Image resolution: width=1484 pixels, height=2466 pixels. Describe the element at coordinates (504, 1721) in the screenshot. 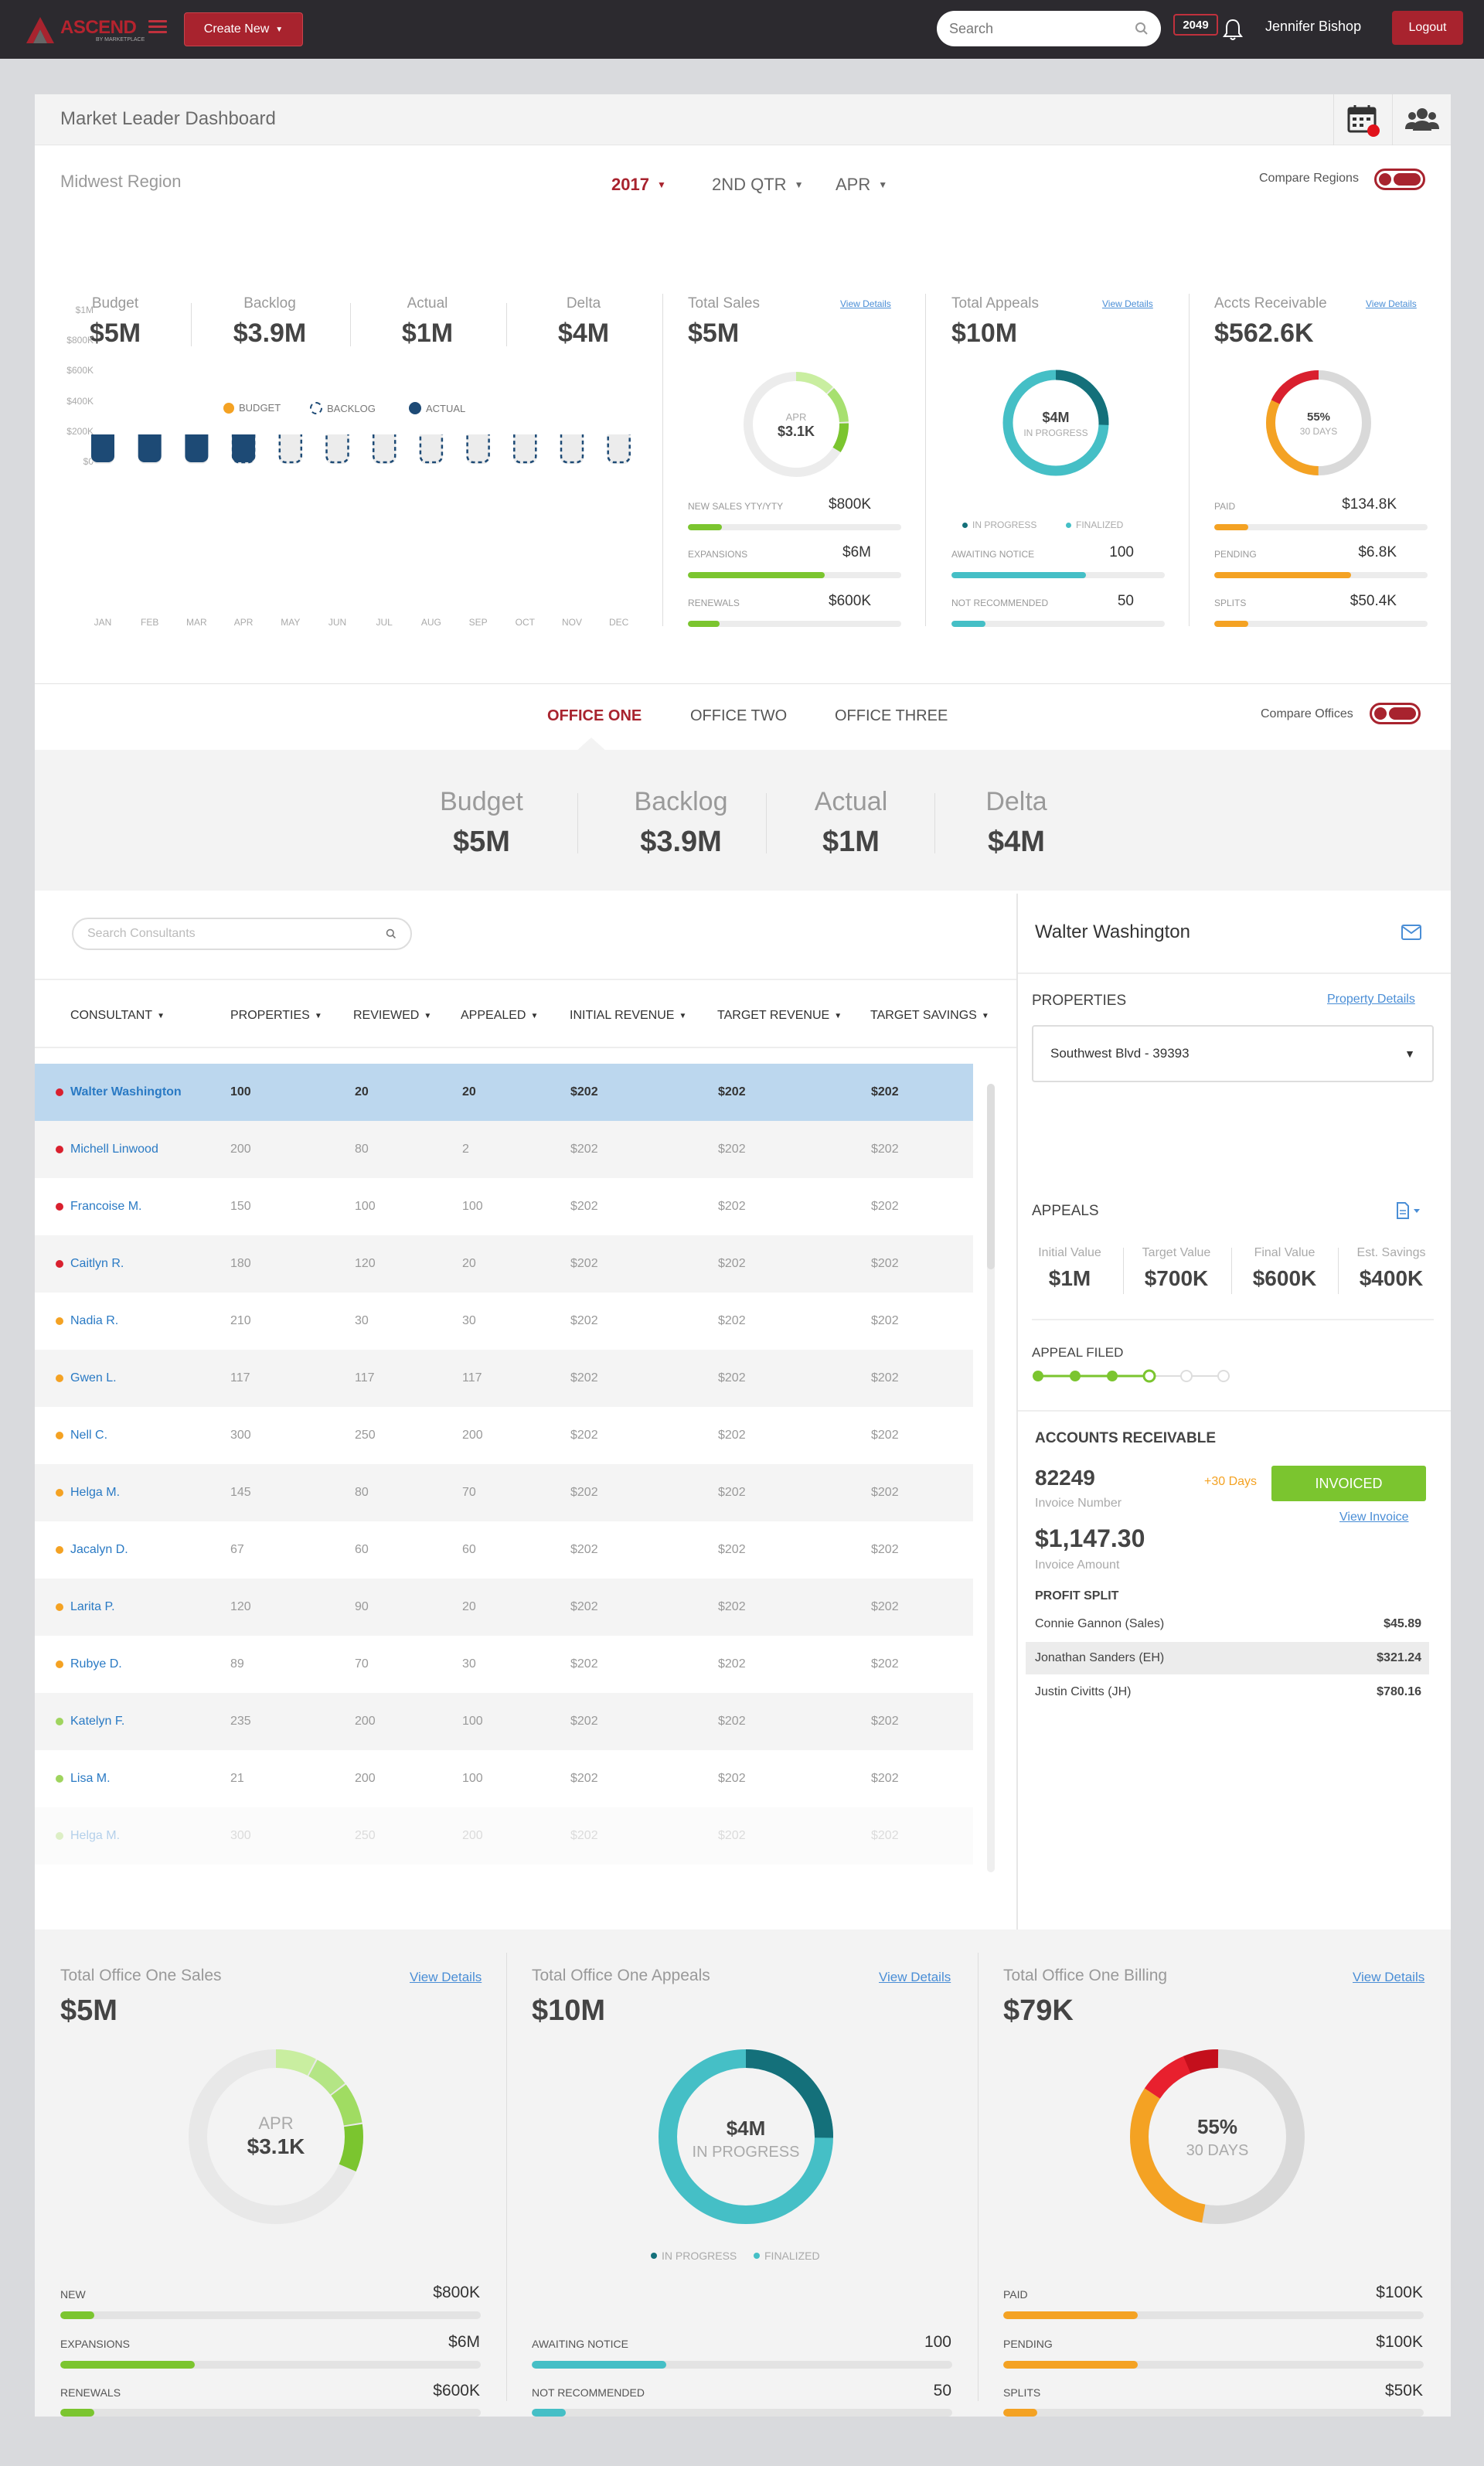

I see `table-row: Katelyn F. 235 200 100 $202 $202 $202` at that location.